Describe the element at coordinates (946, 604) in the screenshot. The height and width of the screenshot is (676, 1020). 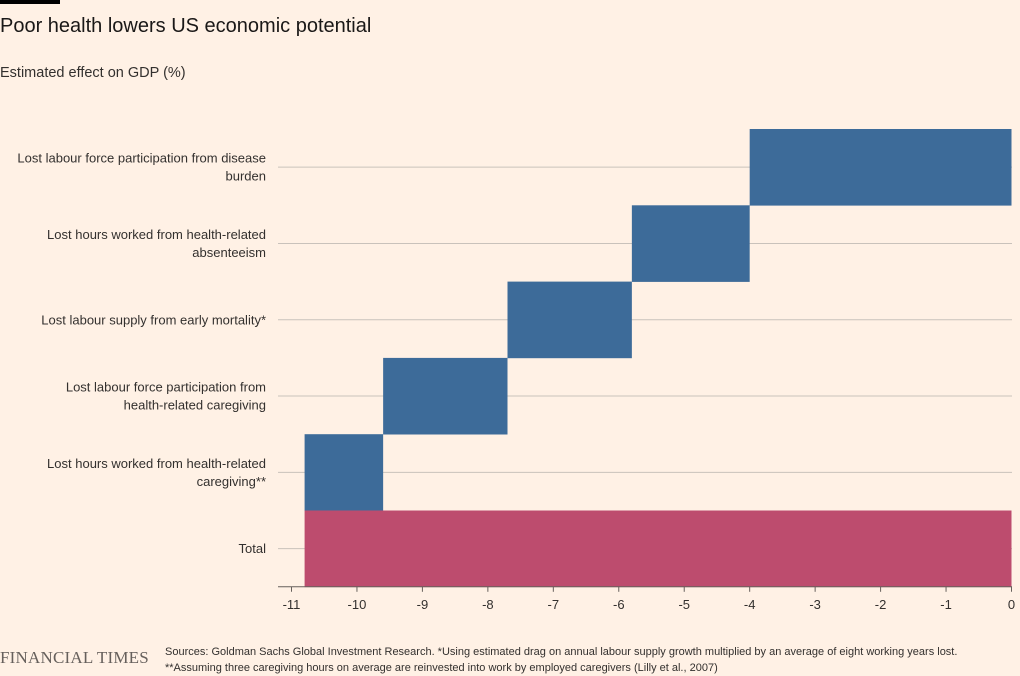
I see `x-tick-label: -1` at that location.